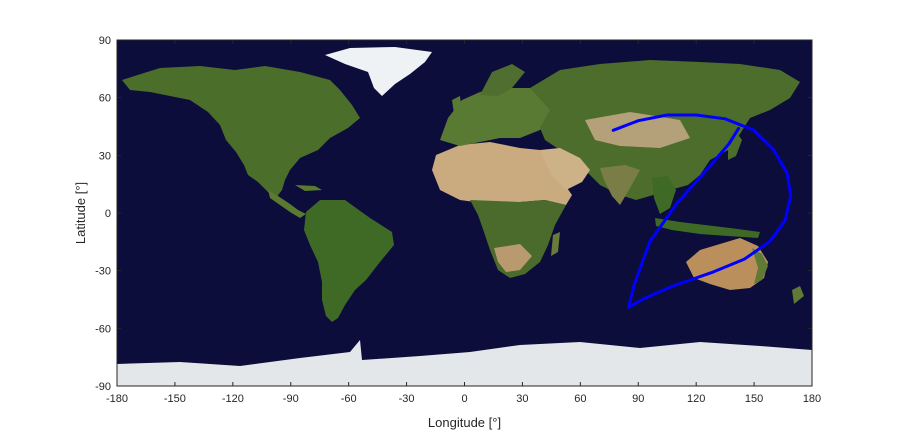 The image size is (897, 443). Describe the element at coordinates (233, 399) in the screenshot. I see `x-tick-label: -120` at that location.